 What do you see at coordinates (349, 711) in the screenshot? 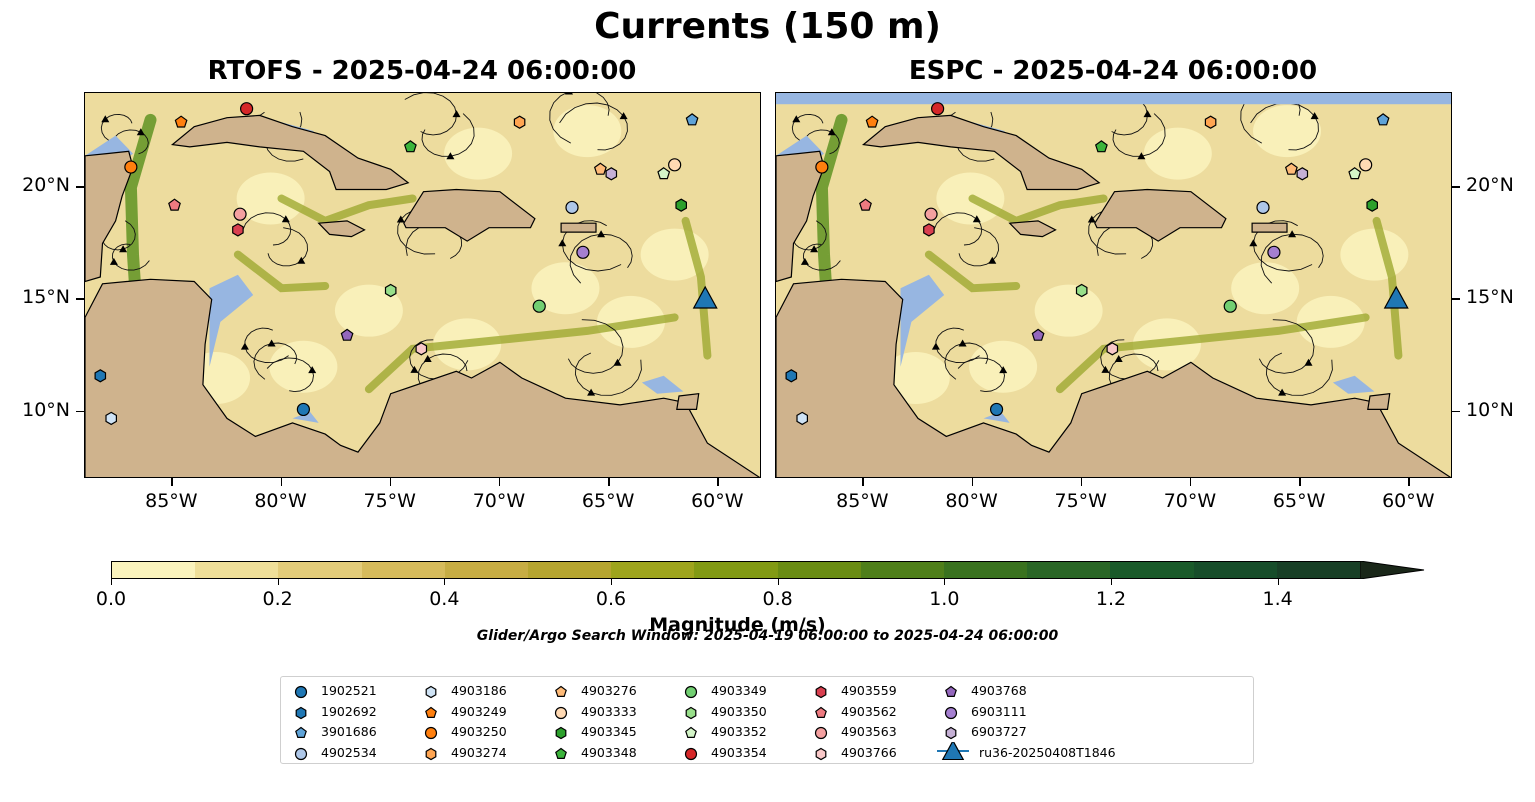
I see `legend-label: 1902692` at bounding box center [349, 711].